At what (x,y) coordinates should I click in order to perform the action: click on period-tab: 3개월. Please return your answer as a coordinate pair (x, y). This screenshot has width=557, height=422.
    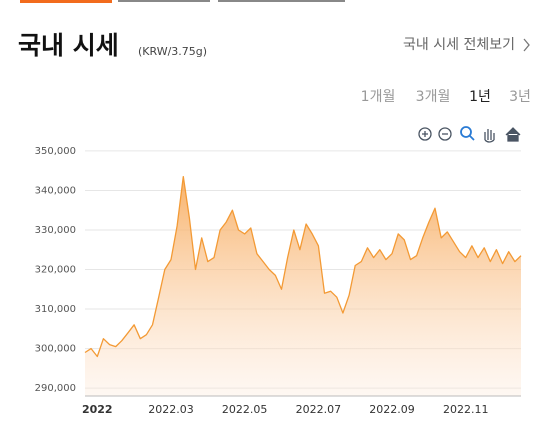
    Looking at the image, I should click on (433, 97).